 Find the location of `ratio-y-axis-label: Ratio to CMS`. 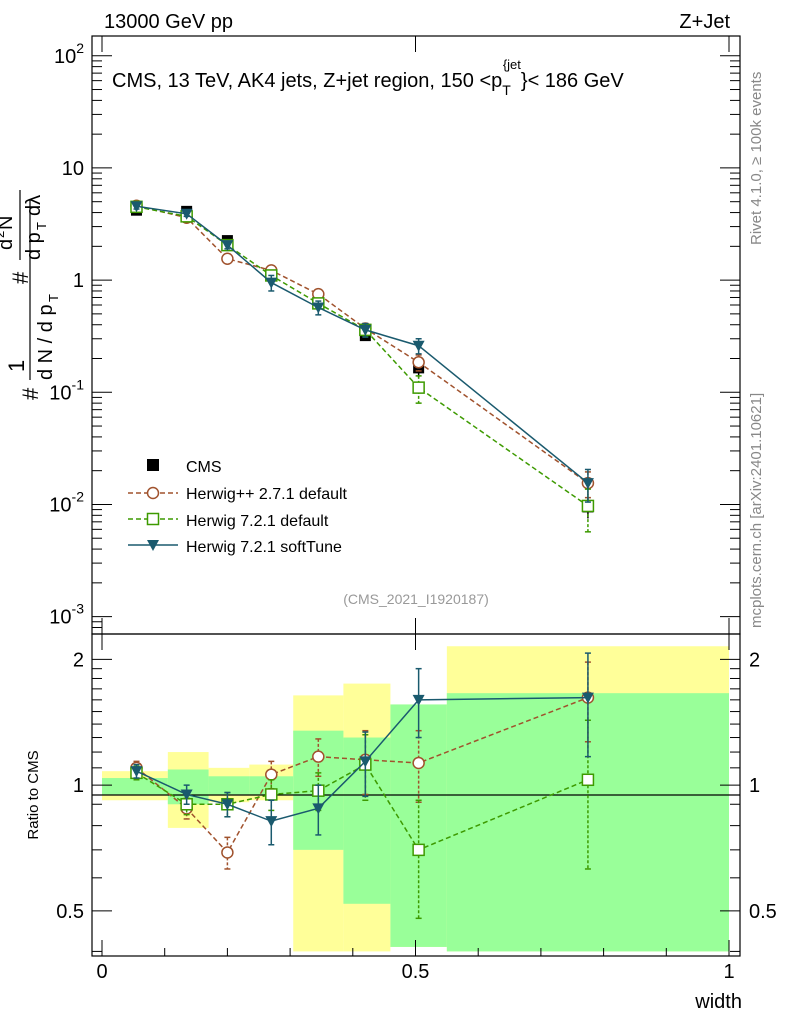

ratio-y-axis-label: Ratio to CMS is located at coordinates (33, 794).